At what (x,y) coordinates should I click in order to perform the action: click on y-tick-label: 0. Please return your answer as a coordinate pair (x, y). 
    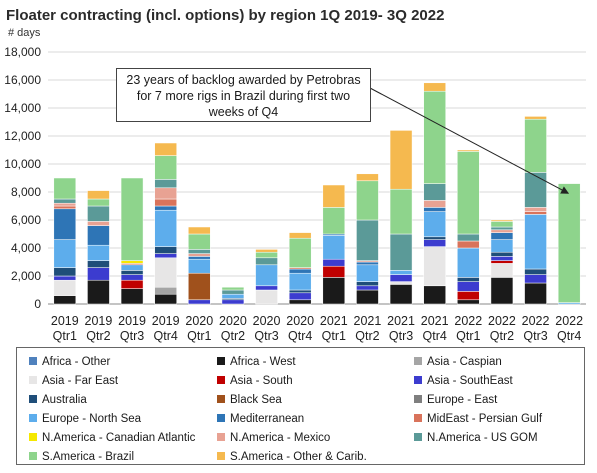
    Looking at the image, I should click on (37, 304).